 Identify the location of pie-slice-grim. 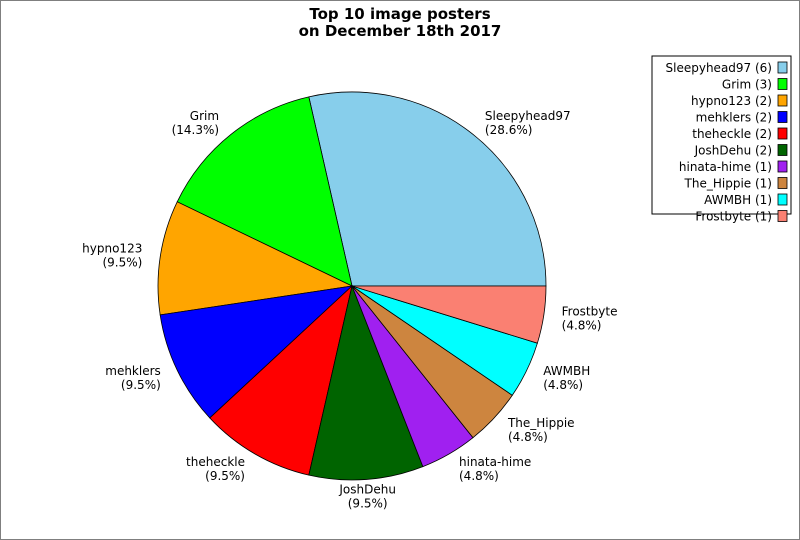
(264, 191).